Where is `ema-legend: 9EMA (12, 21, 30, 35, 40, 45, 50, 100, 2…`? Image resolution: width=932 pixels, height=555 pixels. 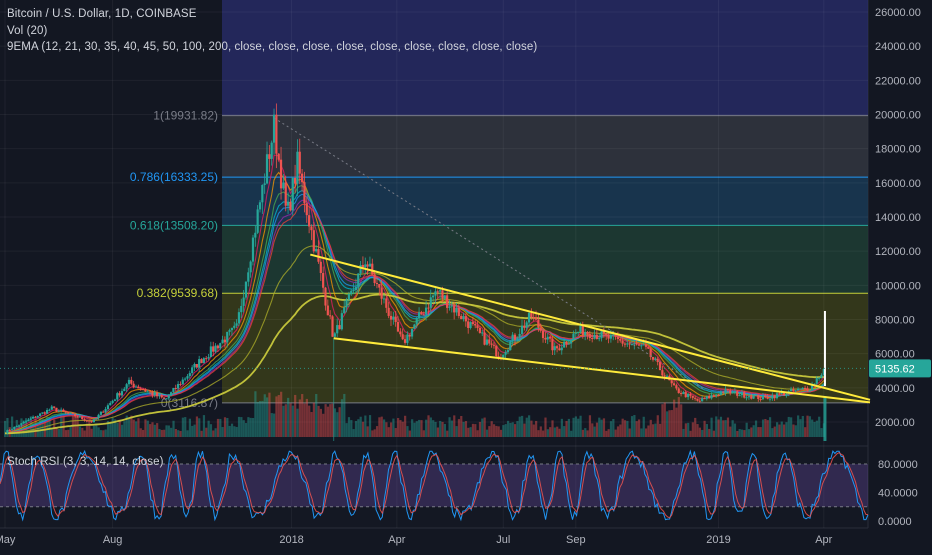 ema-legend: 9EMA (12, 21, 30, 35, 40, 45, 50, 100, 2… is located at coordinates (272, 47).